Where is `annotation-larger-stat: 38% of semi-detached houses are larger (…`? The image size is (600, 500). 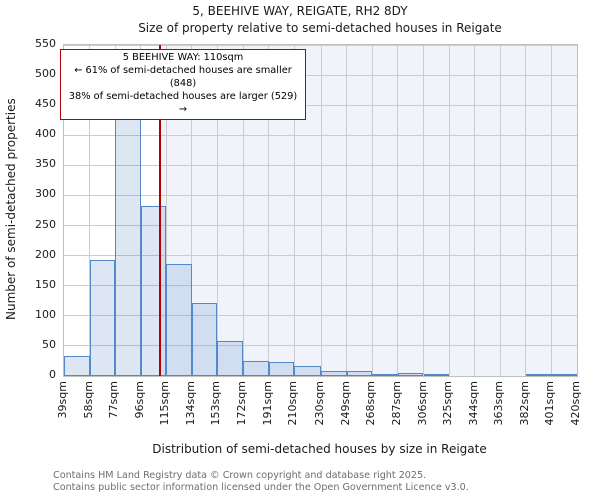
annotation-larger-stat: 38% of semi-detached houses are larger (… is located at coordinates (183, 102).